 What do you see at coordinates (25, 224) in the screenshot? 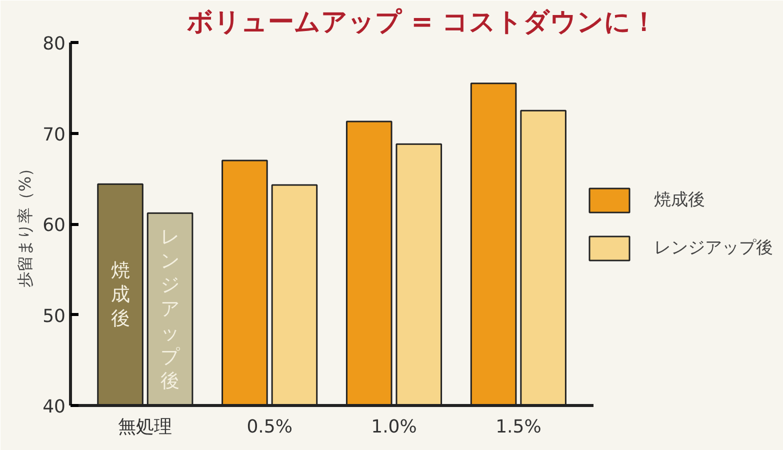
I see `y-axis-title: 歩留まり率（%）` at bounding box center [25, 224].